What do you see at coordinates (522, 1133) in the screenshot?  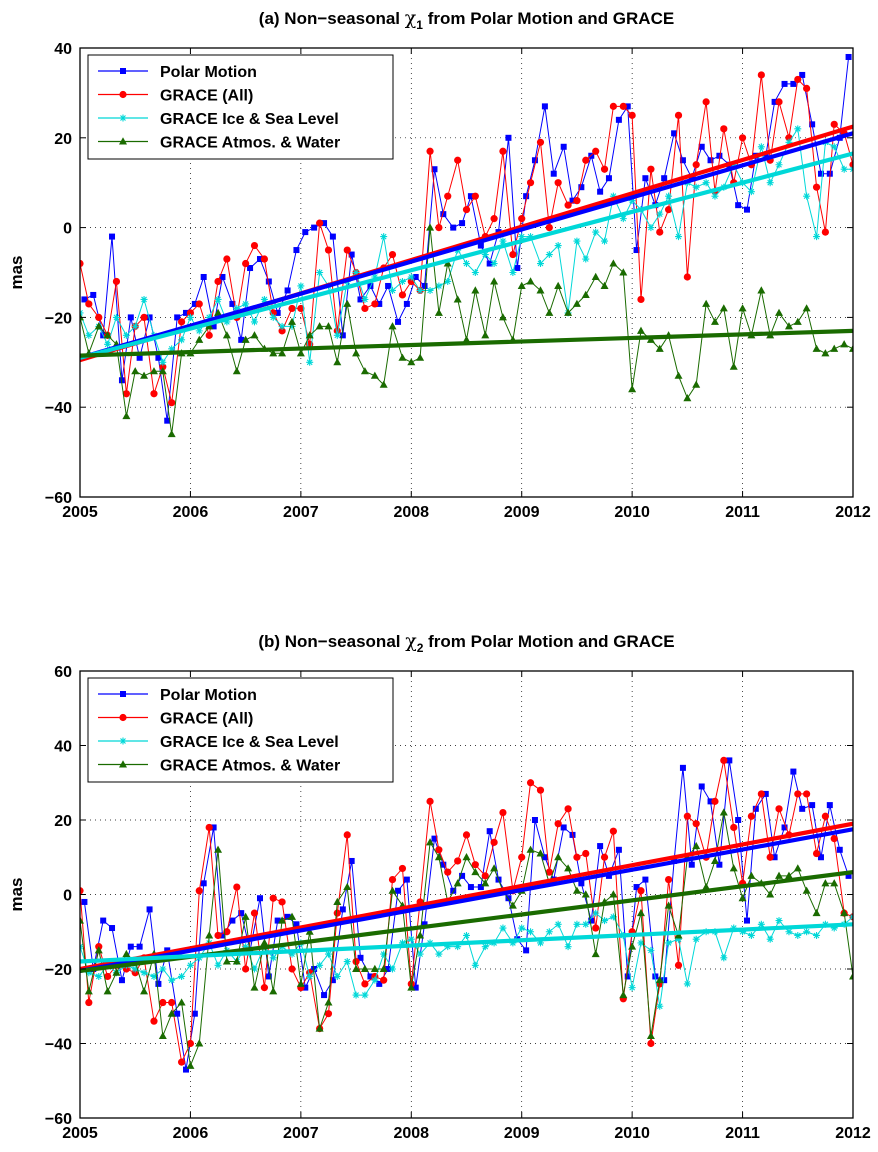 I see `x-tick-label: 2009` at bounding box center [522, 1133].